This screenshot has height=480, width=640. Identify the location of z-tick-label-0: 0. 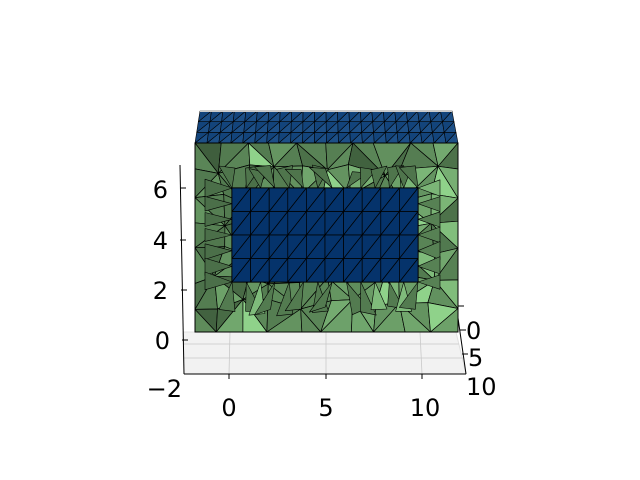
(162, 341).